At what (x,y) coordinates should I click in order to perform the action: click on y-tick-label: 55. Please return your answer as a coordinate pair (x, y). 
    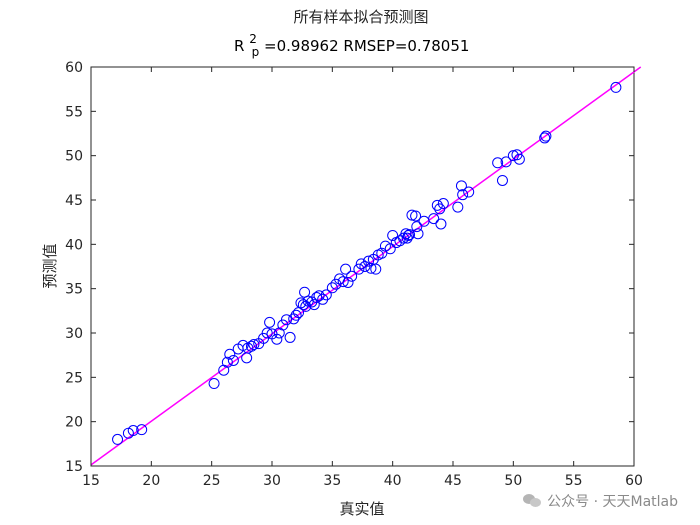
    Looking at the image, I should click on (74, 112).